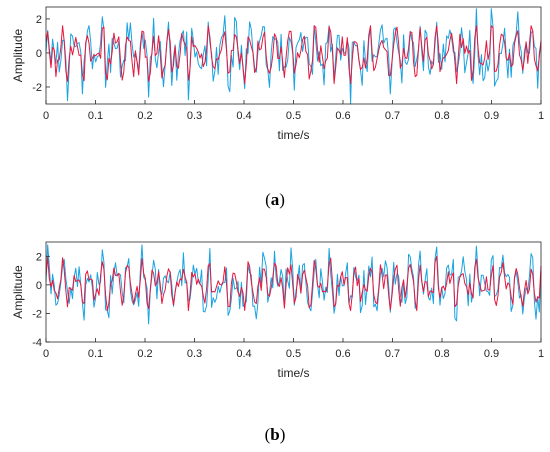 This screenshot has width=550, height=452. Describe the element at coordinates (267, 434) in the screenshot. I see `caption-b-open: (` at that location.